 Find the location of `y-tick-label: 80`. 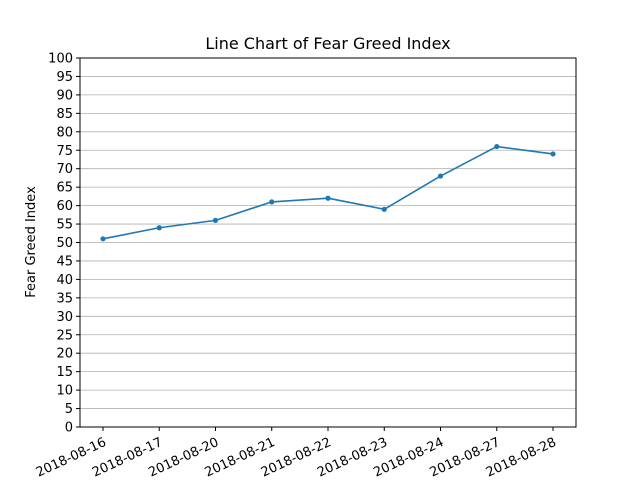

y-tick-label: 80 is located at coordinates (64, 132).